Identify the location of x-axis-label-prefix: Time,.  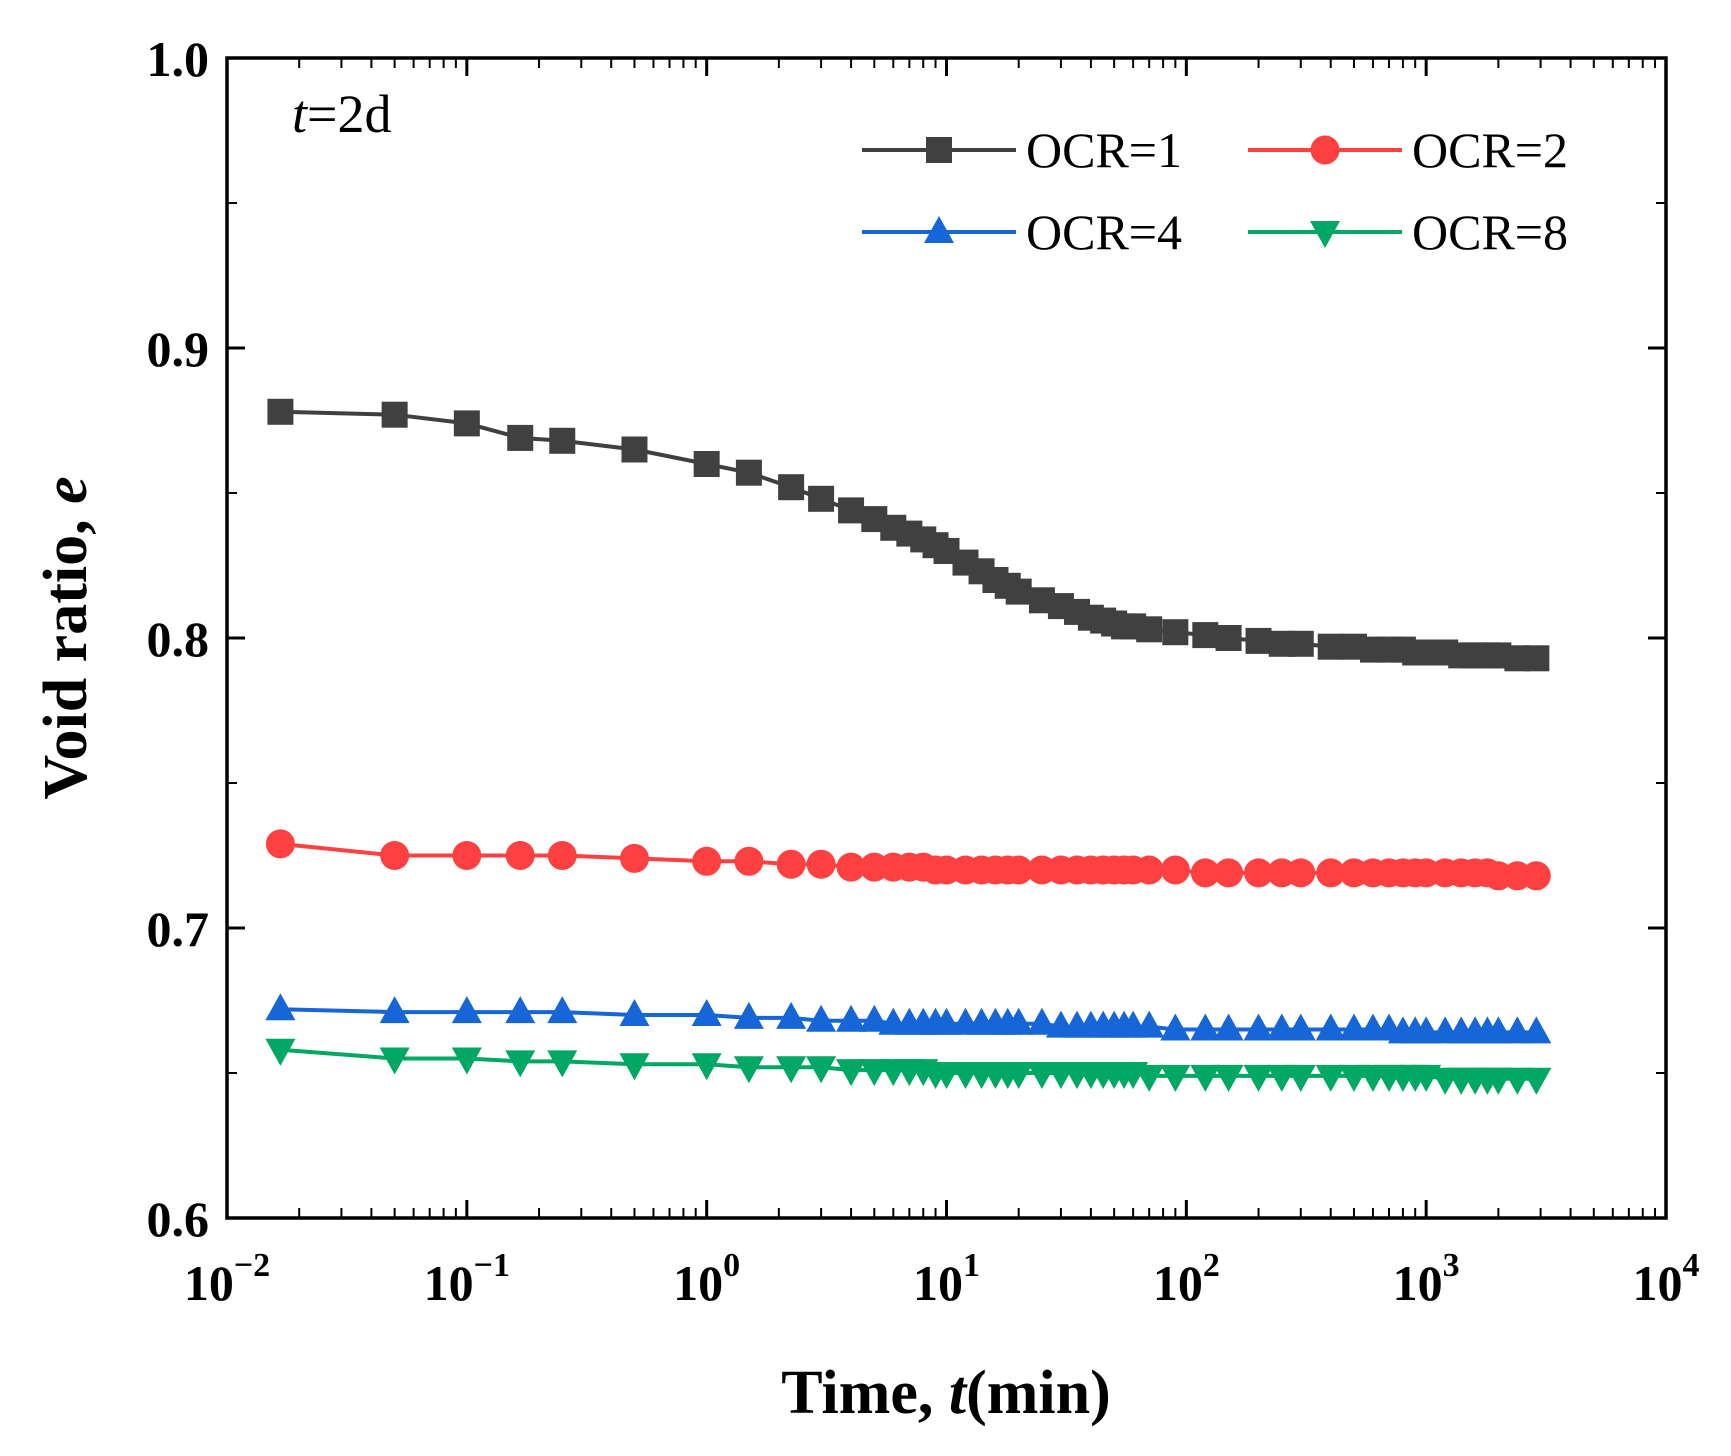
(865, 1393).